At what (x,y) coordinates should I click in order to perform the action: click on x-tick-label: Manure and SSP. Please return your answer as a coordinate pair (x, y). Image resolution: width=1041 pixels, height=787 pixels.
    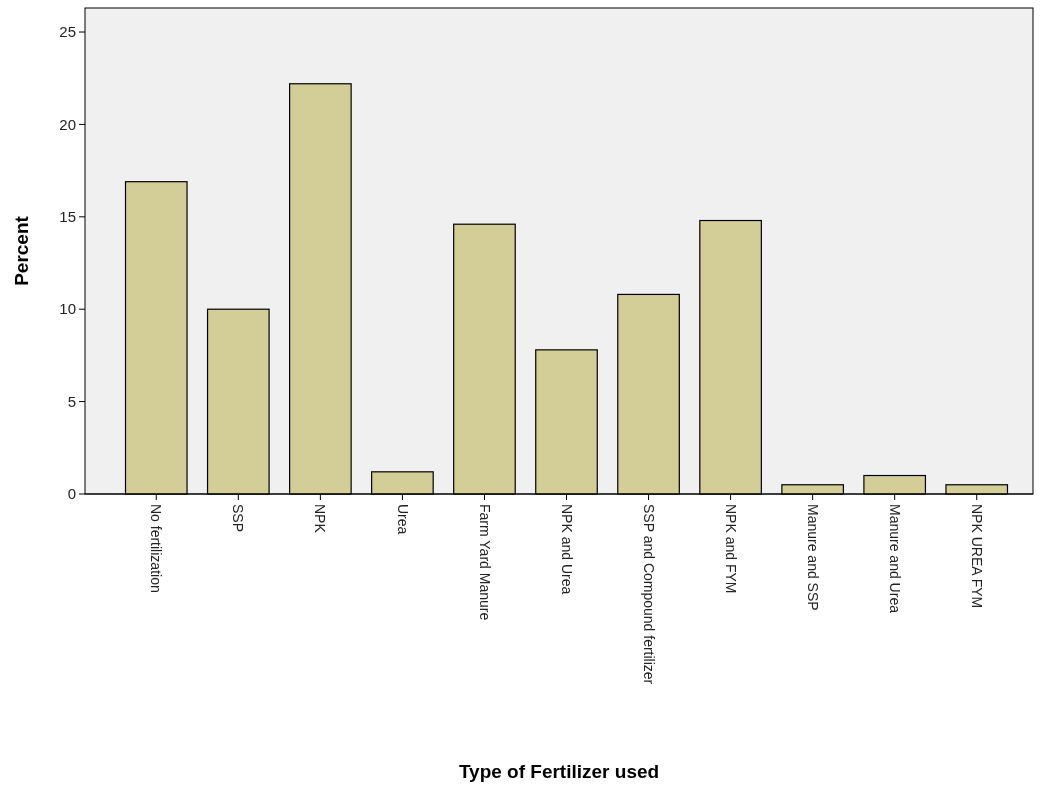
    Looking at the image, I should click on (812, 557).